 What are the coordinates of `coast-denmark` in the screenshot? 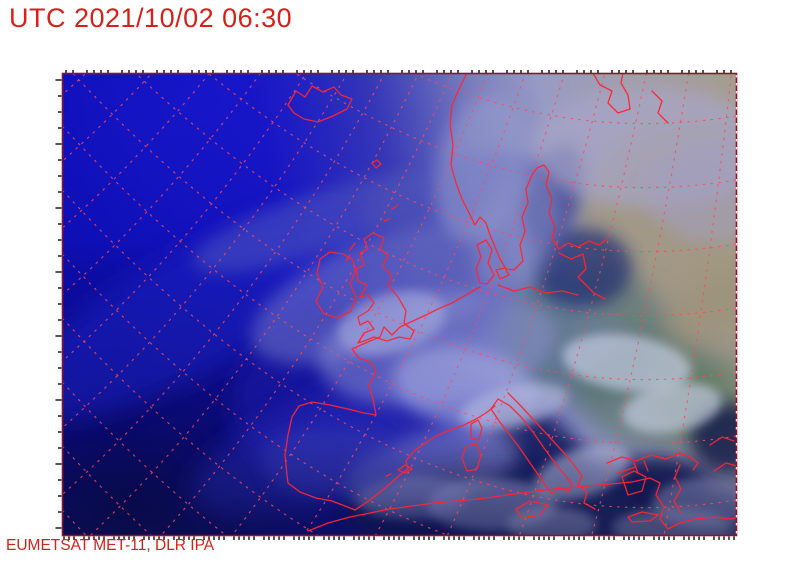 It's located at (492, 262).